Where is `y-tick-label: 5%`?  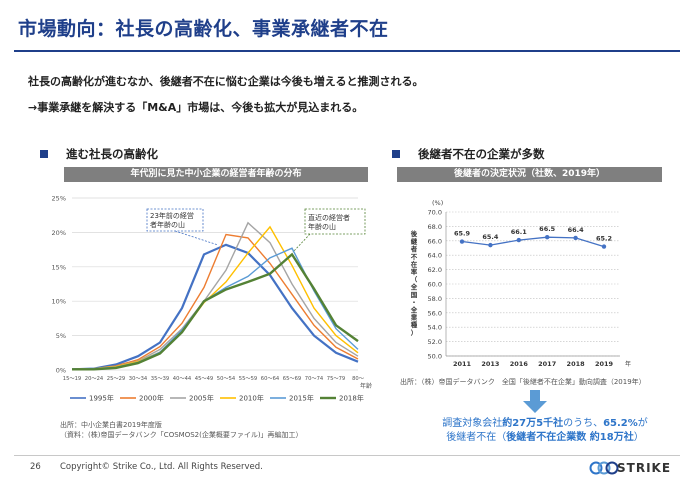 y-tick-label: 5% is located at coordinates (61, 336).